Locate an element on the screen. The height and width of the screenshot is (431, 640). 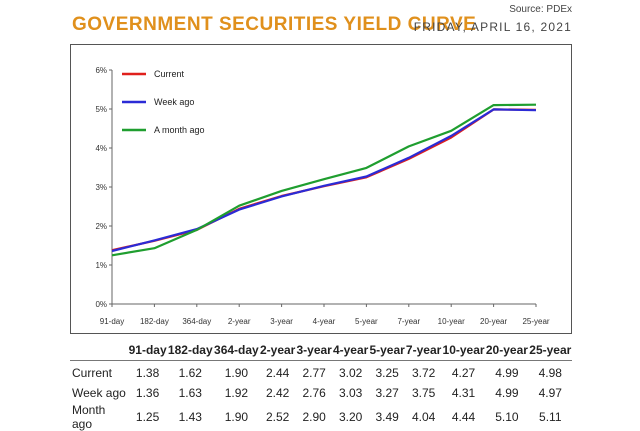
table-cell: 1.36 is located at coordinates (147, 393).